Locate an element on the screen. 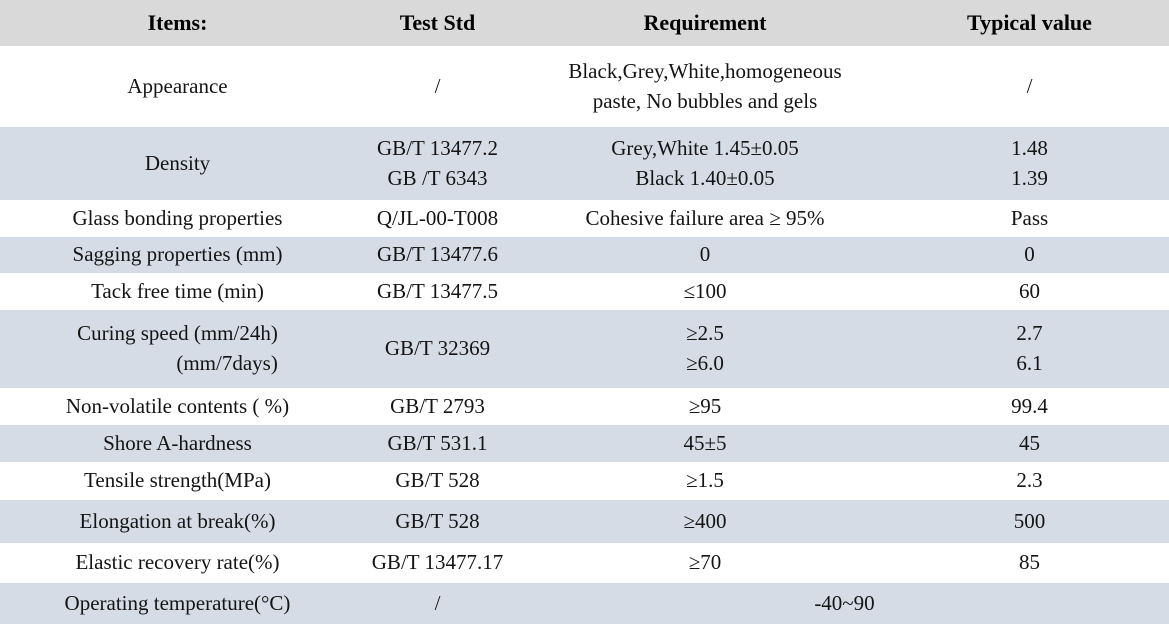 The height and width of the screenshot is (624, 1169). cell-requirement: ≥95 is located at coordinates (705, 405).